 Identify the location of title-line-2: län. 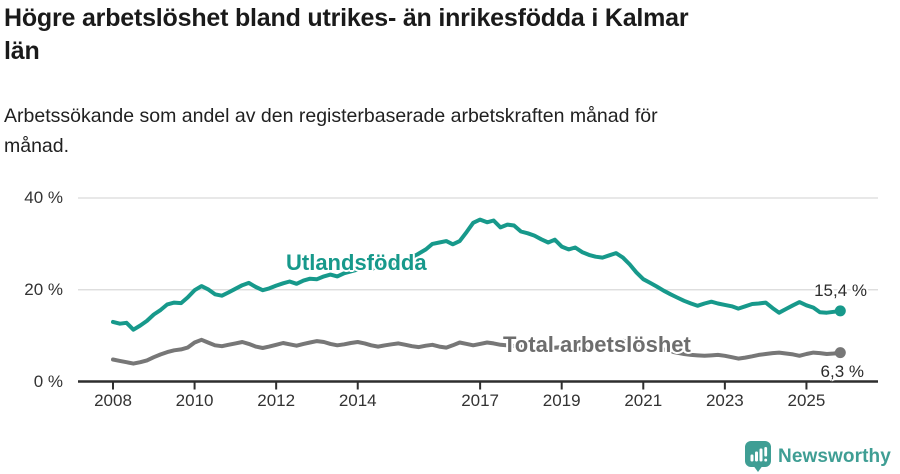
(22, 51).